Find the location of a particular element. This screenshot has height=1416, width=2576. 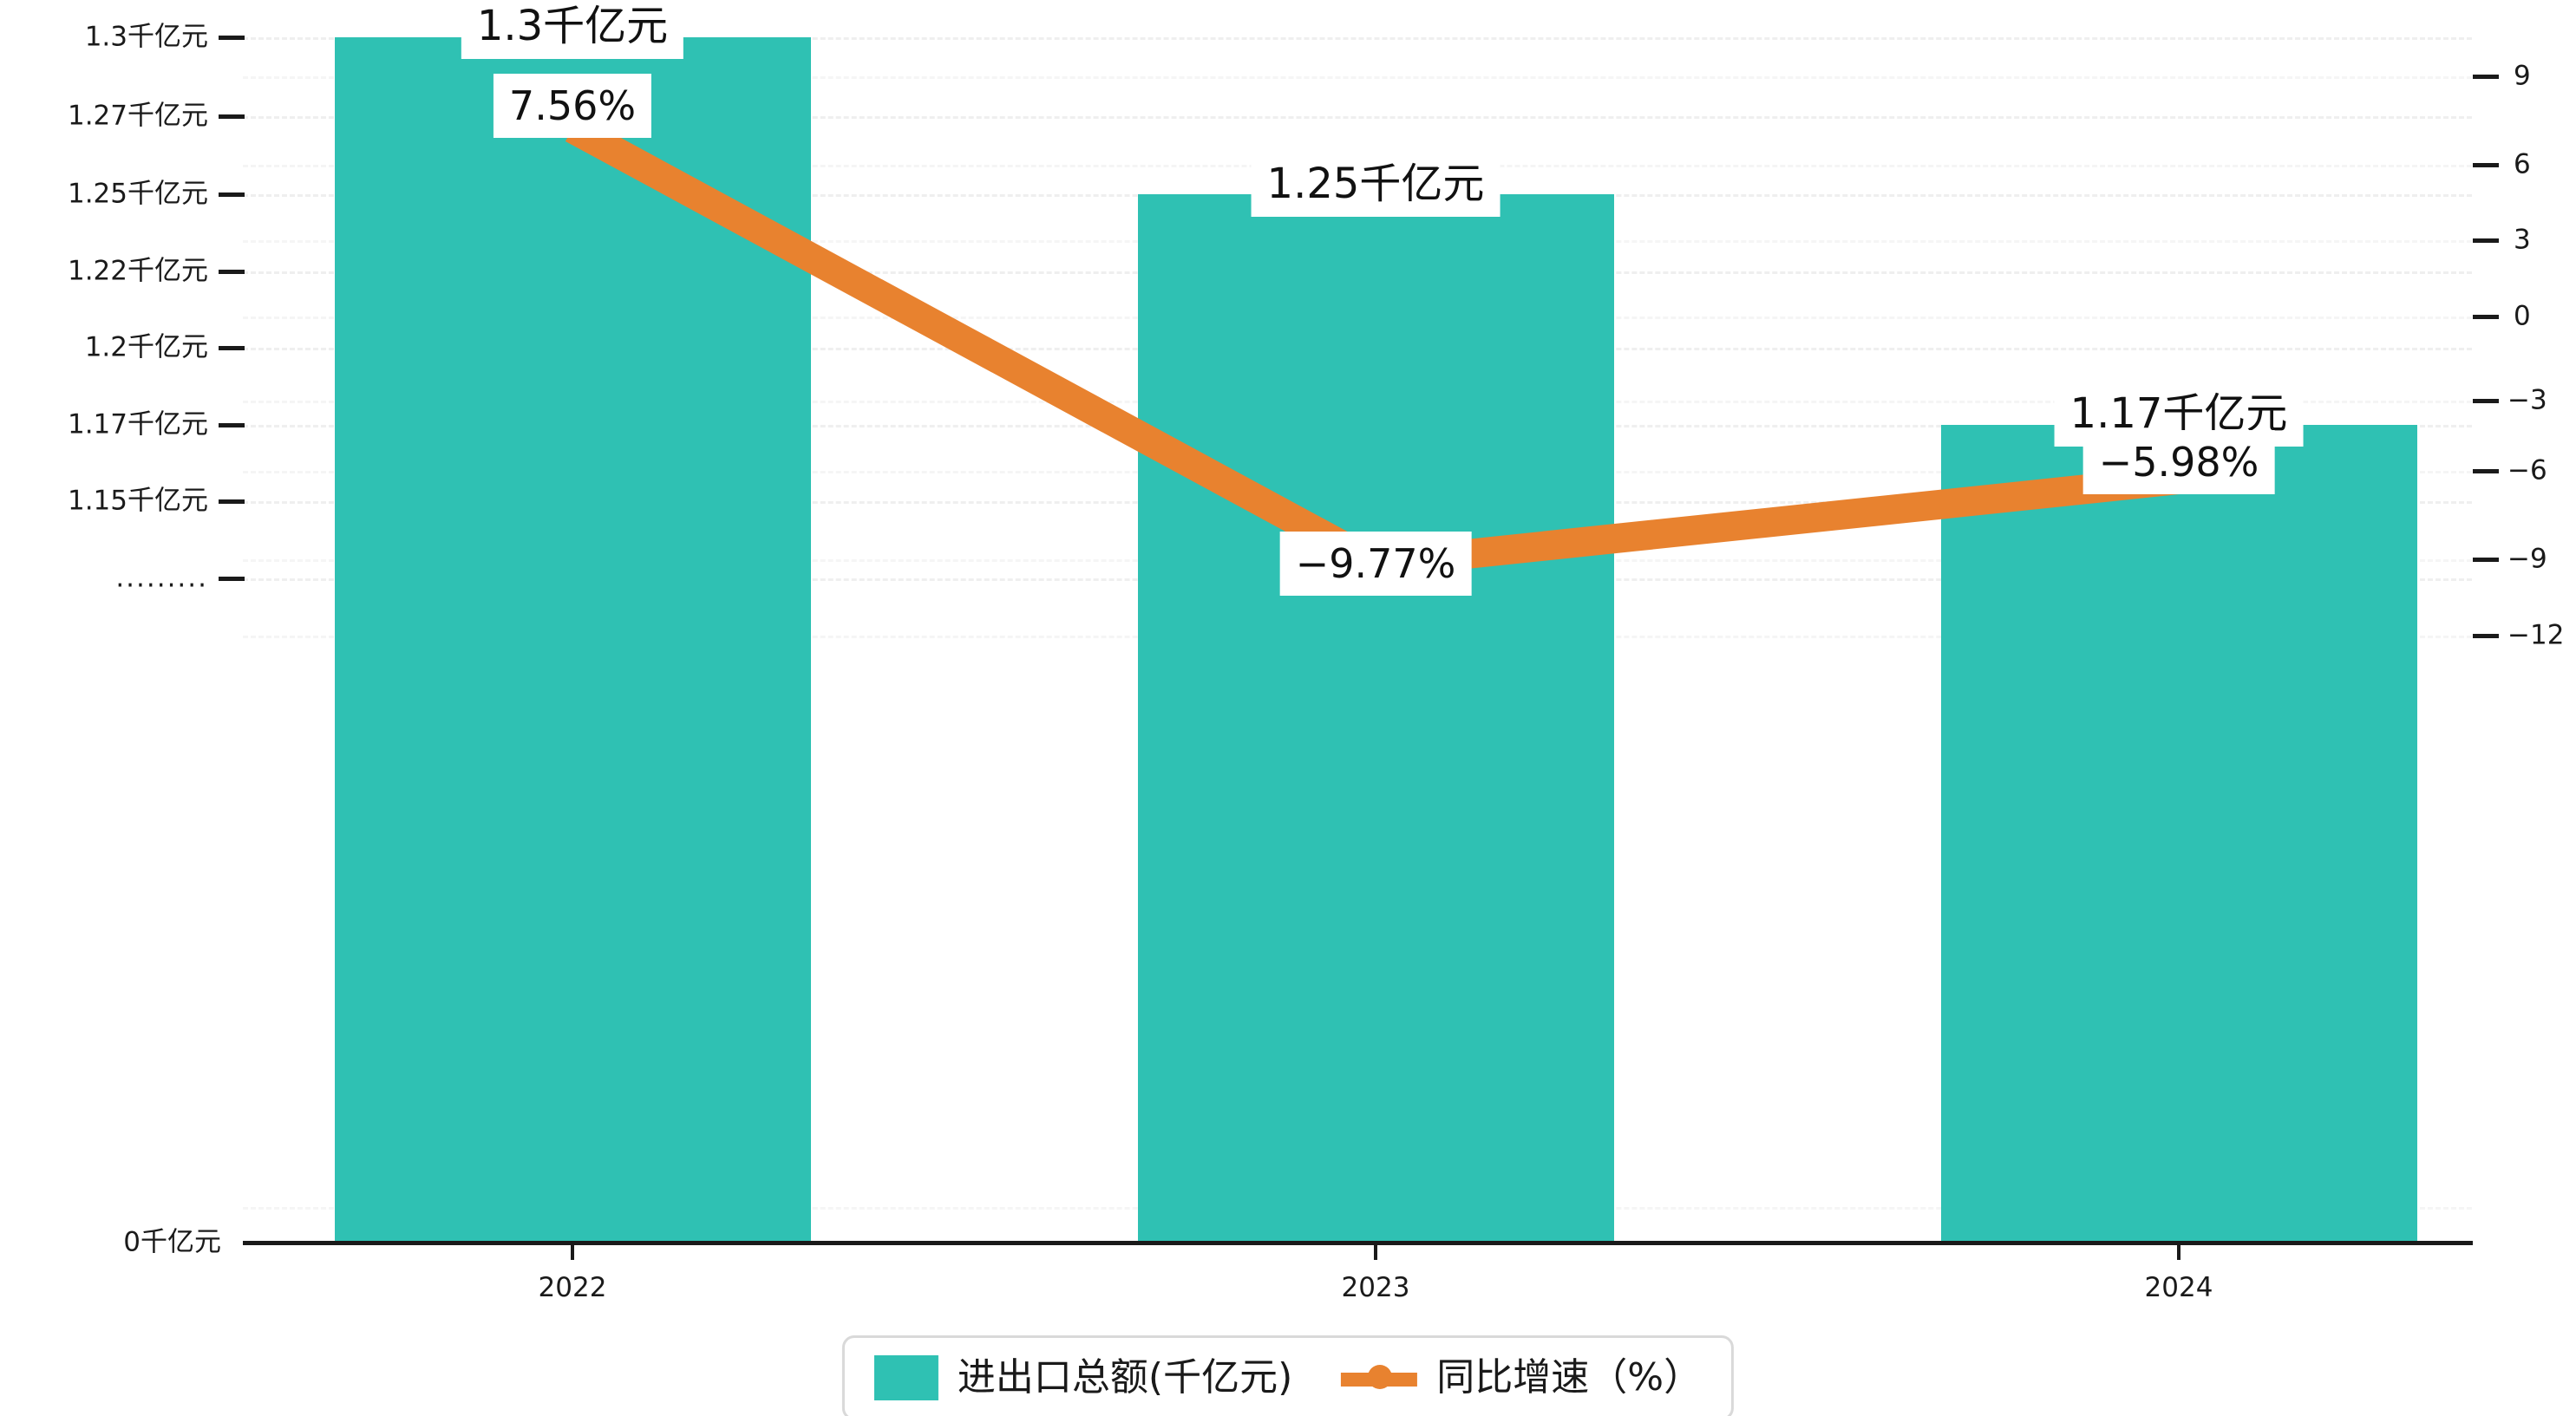

line-data-label-2022: 7.56% is located at coordinates (572, 106).